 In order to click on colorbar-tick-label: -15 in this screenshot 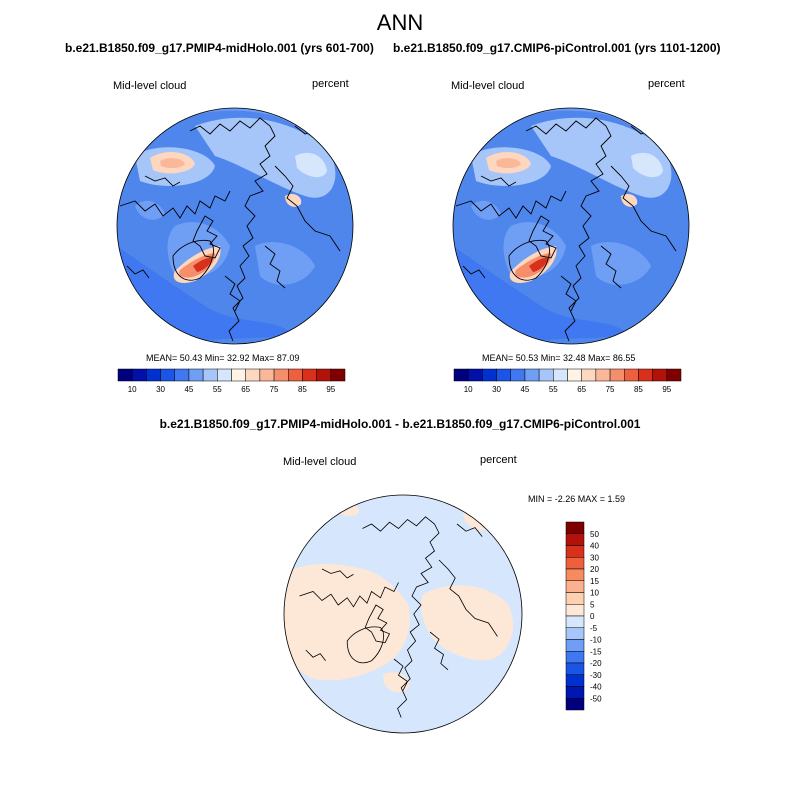, I will do `click(596, 651)`.